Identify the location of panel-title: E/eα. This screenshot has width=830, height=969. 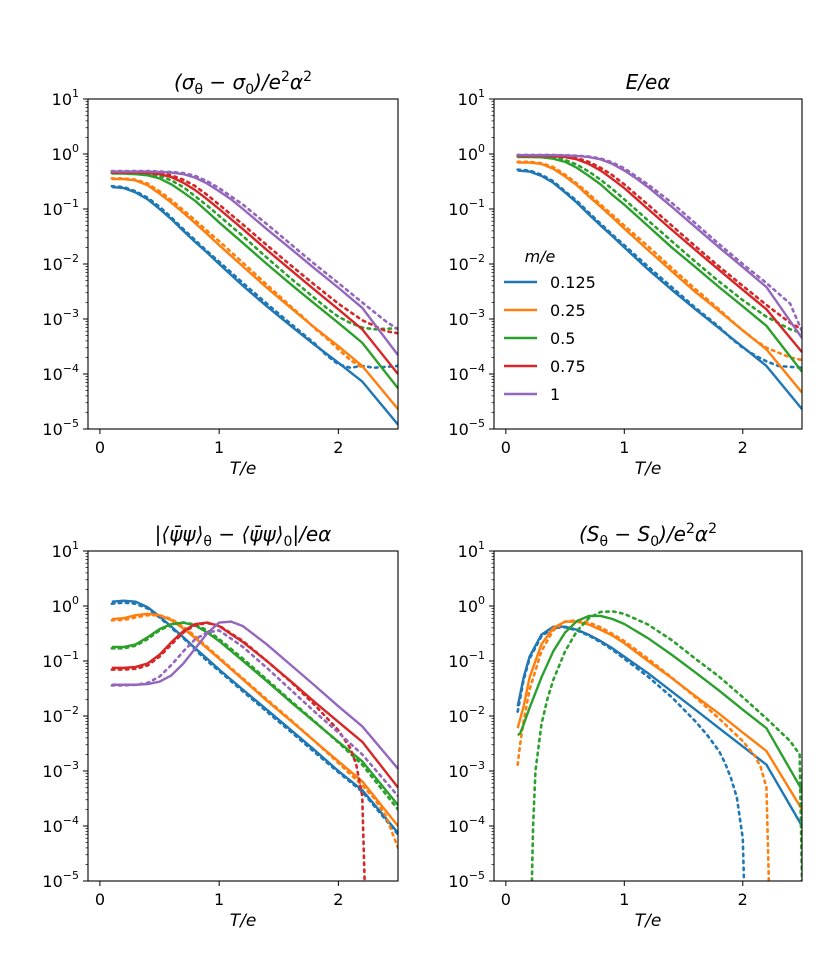
(648, 82).